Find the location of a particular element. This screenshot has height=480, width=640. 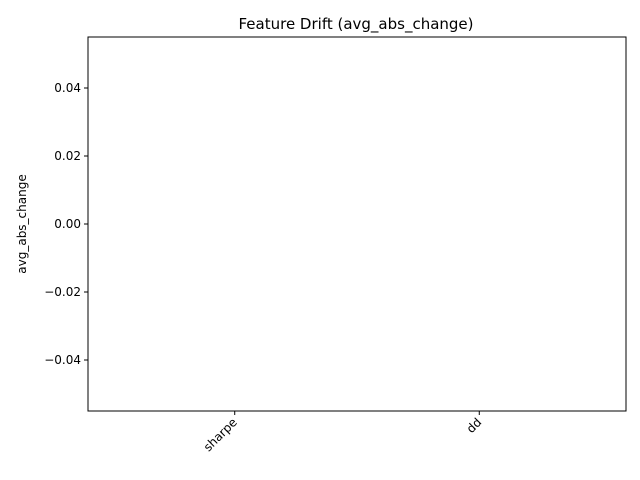

y-axis: −0.04 −0.02 0.00 0.02 0.04 is located at coordinates (66, 224).